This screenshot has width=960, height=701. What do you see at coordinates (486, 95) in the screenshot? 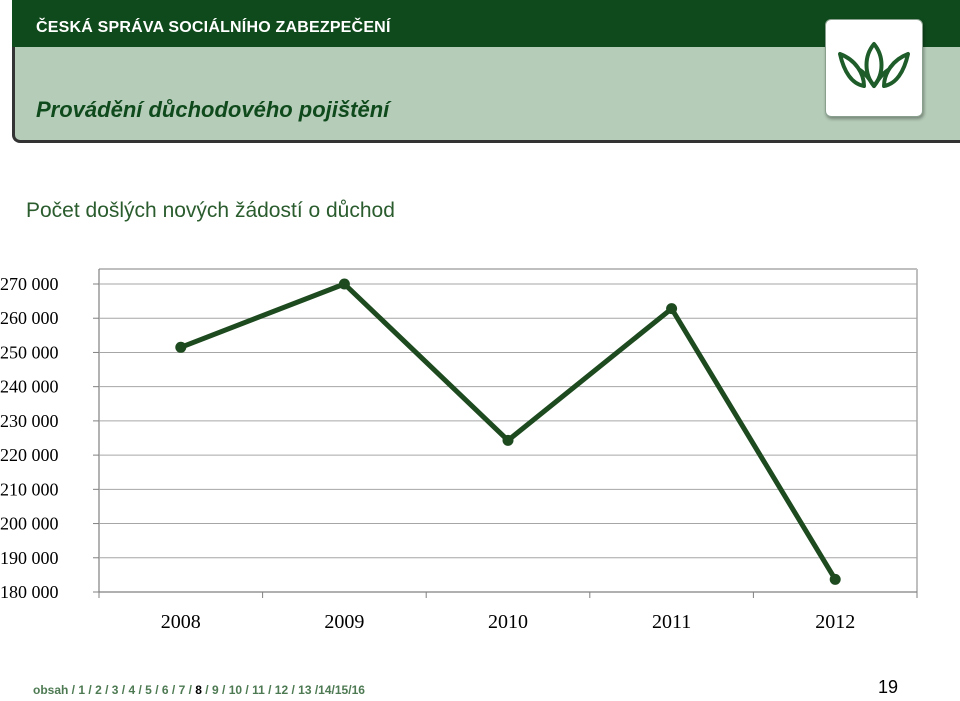
I see `header-panel` at bounding box center [486, 95].